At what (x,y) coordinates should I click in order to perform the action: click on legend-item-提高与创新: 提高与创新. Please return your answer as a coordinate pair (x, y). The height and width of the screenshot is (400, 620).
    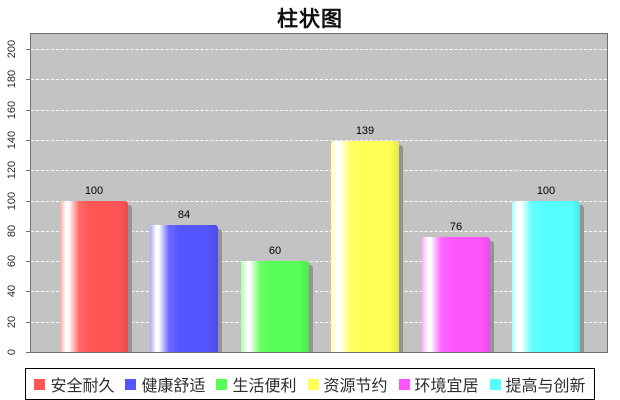
    Looking at the image, I should click on (537, 384).